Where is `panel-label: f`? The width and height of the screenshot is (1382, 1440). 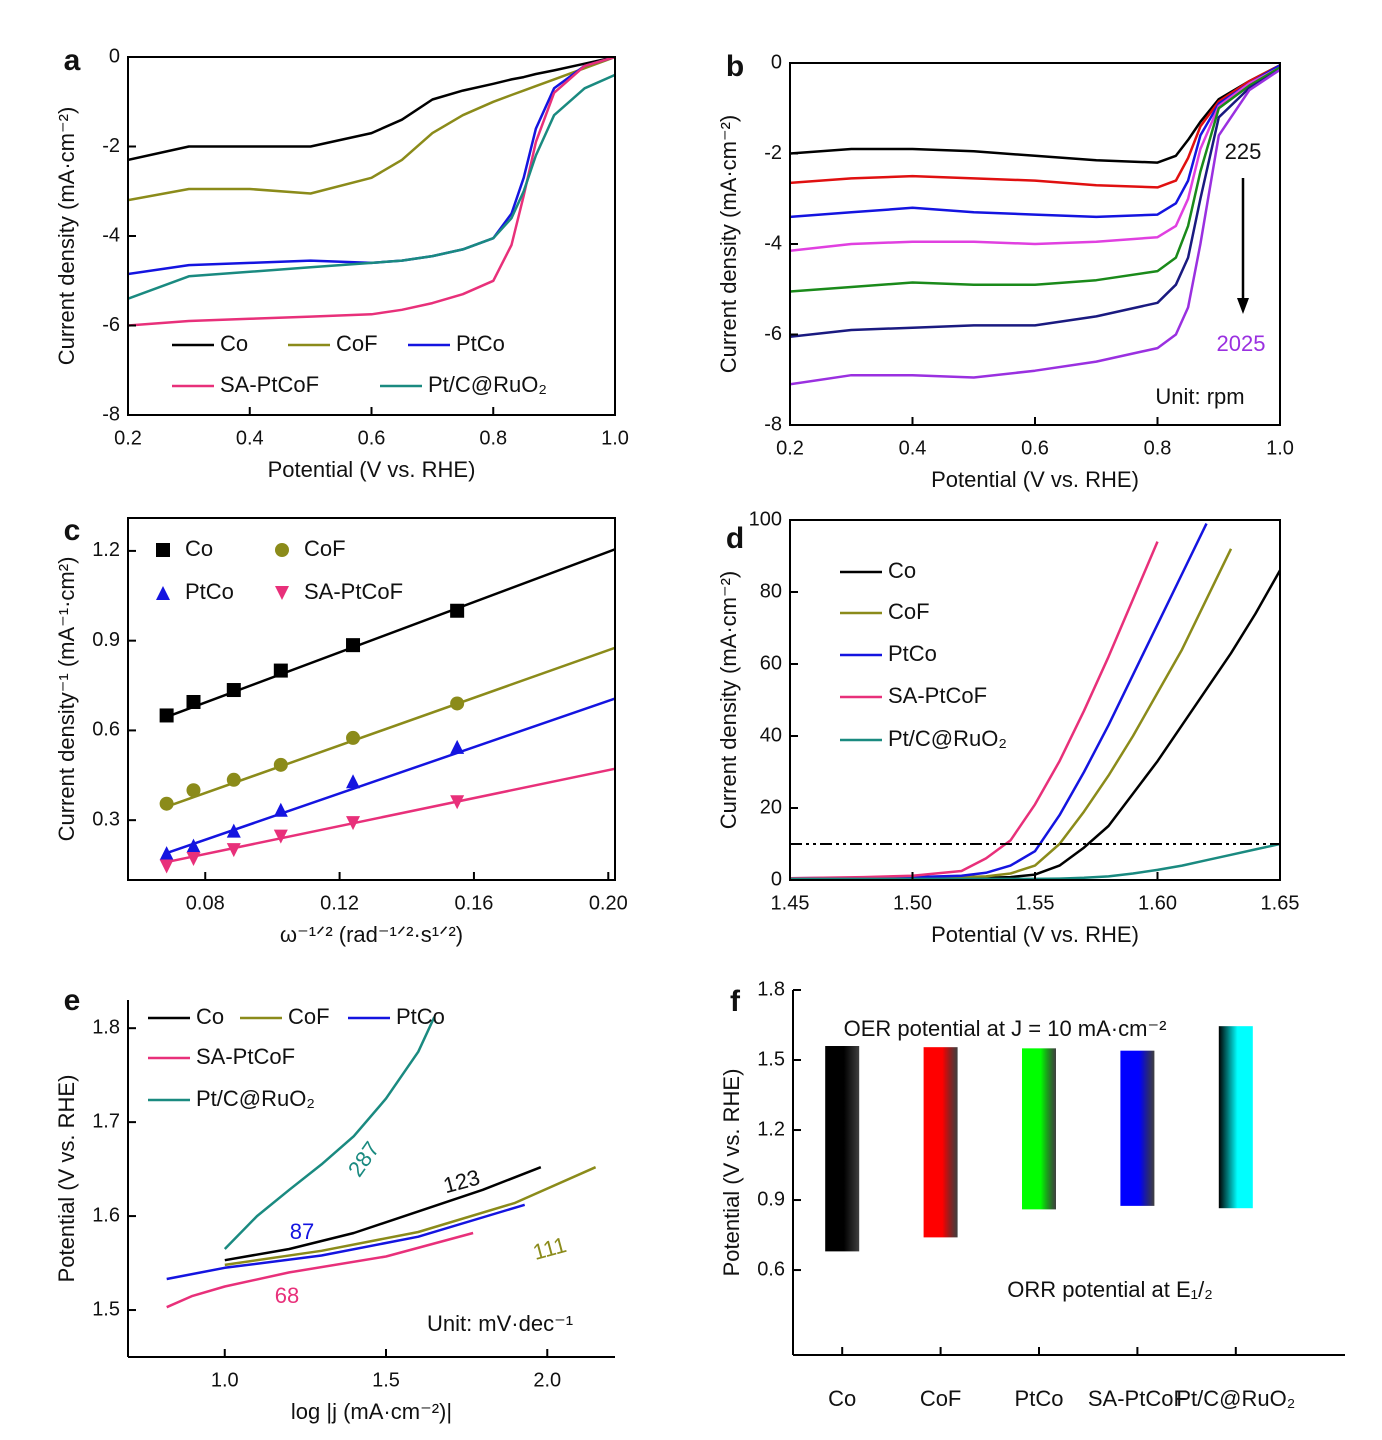
panel-label: f is located at coordinates (735, 1001).